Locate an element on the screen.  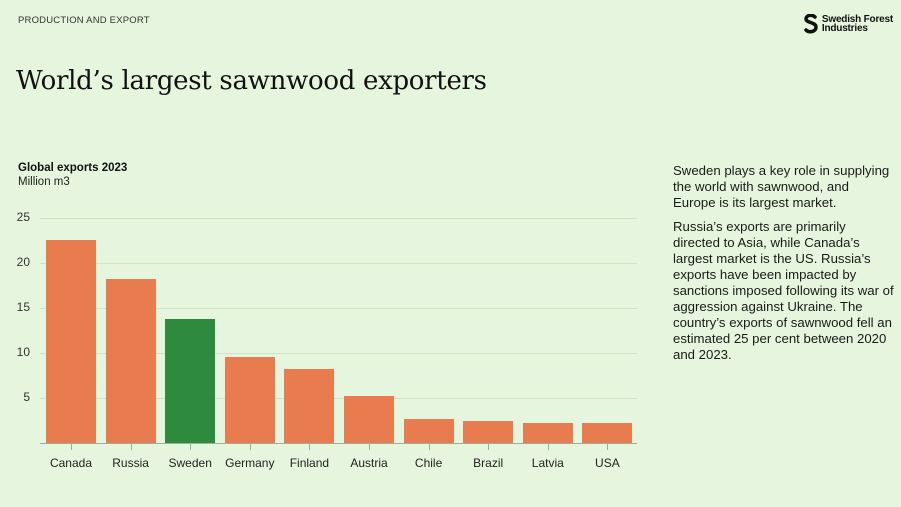
bar-brazil is located at coordinates (488, 432).